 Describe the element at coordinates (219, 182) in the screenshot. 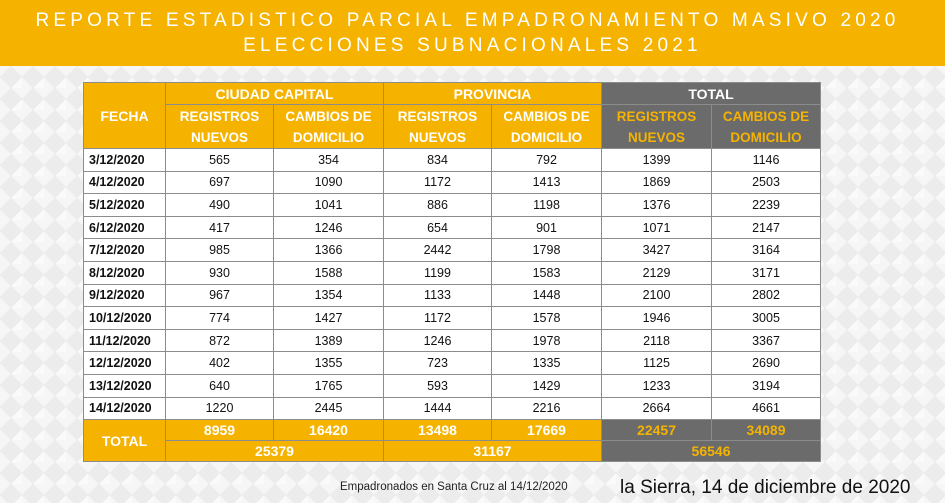

I see `data-cell: 697` at that location.